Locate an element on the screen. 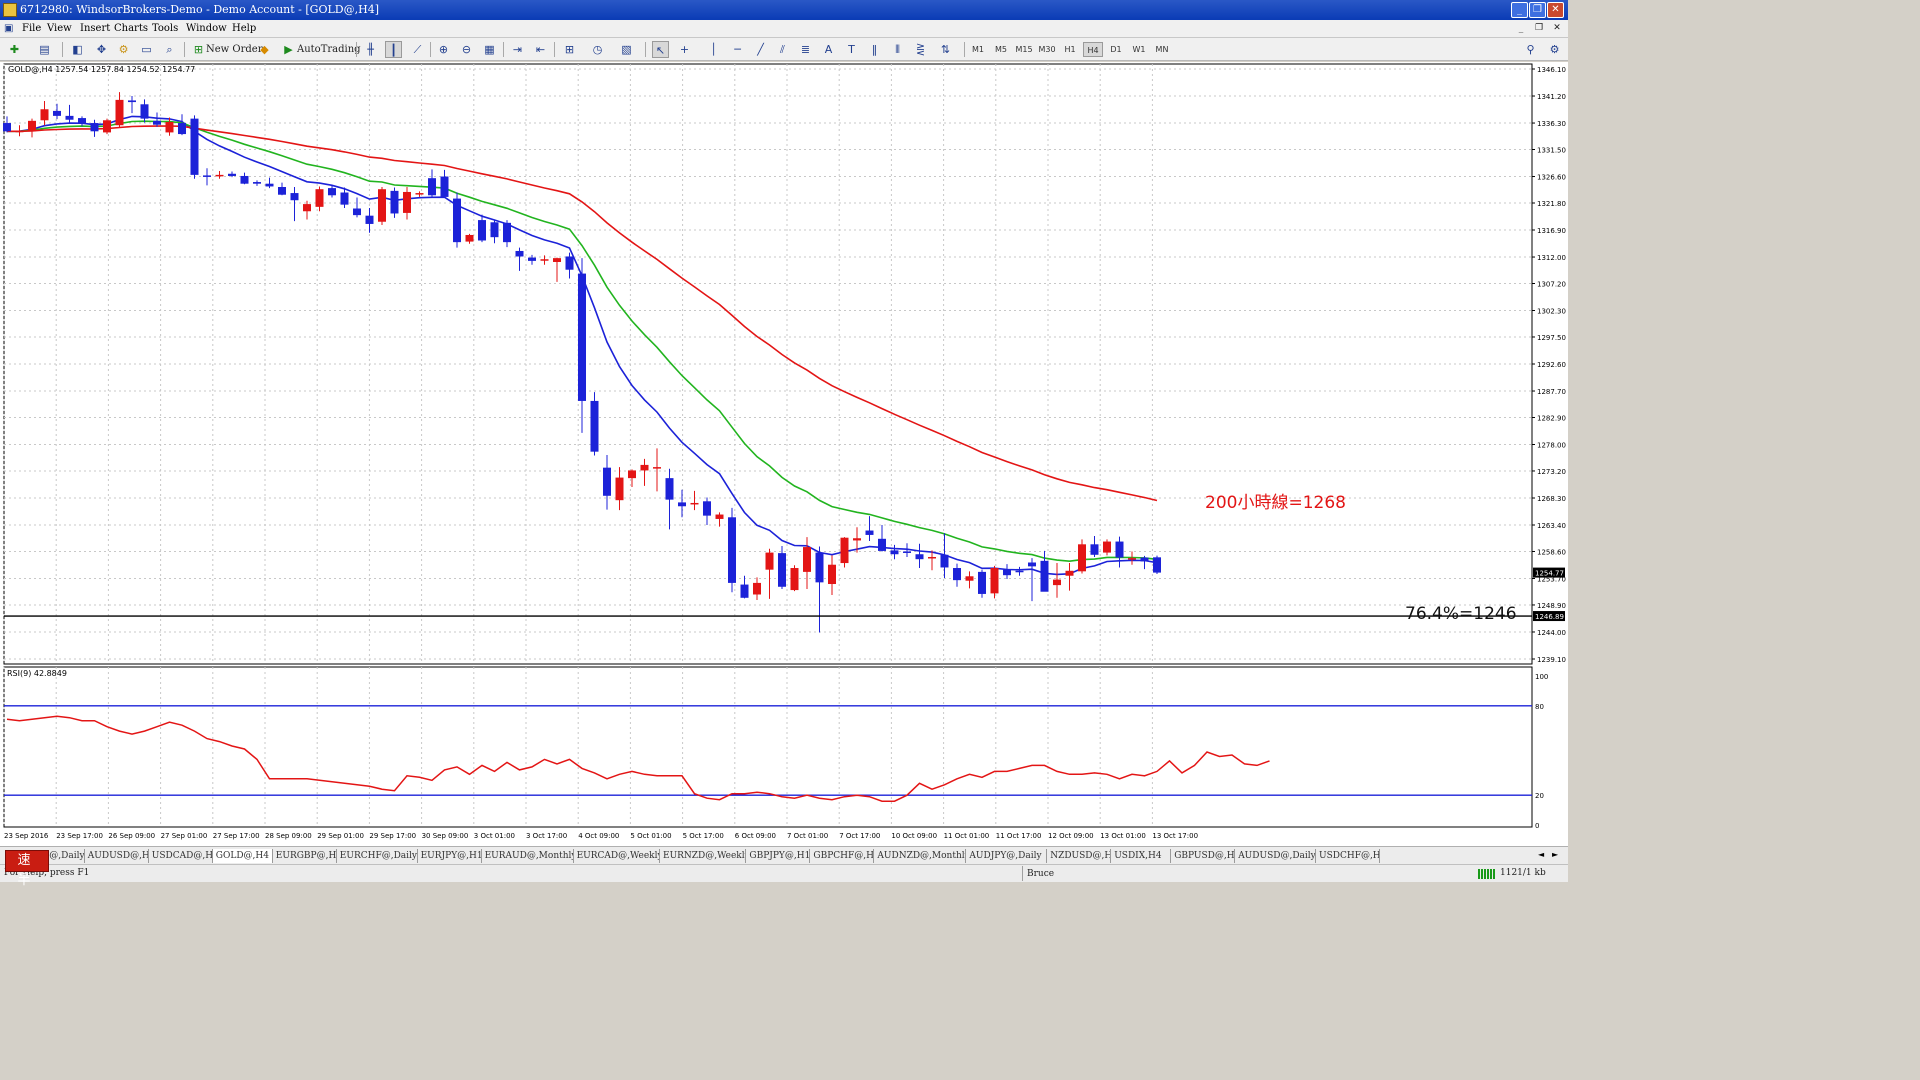 This screenshot has width=1920, height=1080. gann-icon: ‖ is located at coordinates (874, 49).